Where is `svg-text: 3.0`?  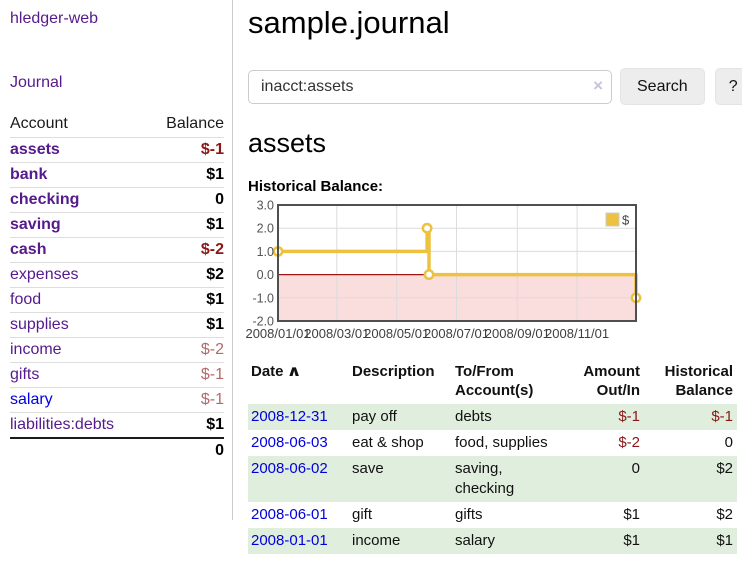 svg-text: 3.0 is located at coordinates (265, 206).